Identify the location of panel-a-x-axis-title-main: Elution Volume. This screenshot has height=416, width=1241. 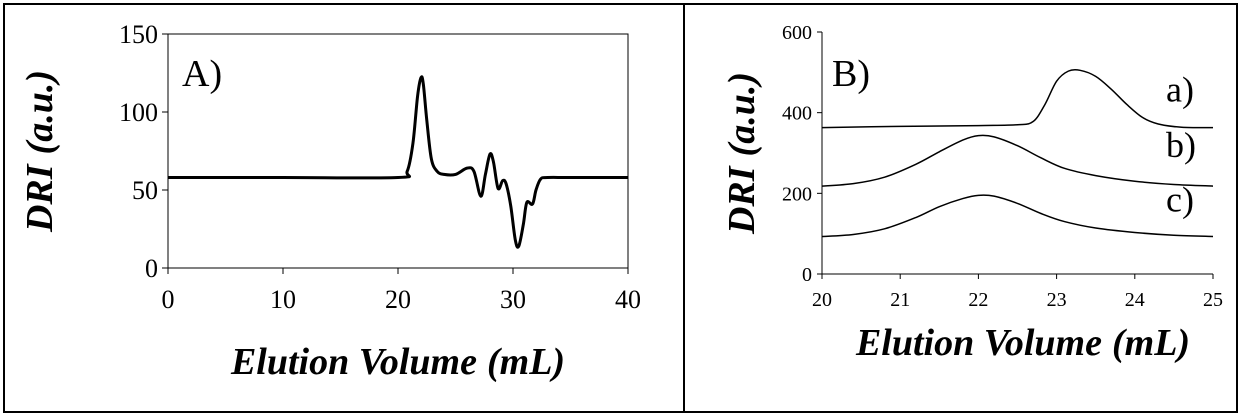
(353, 362).